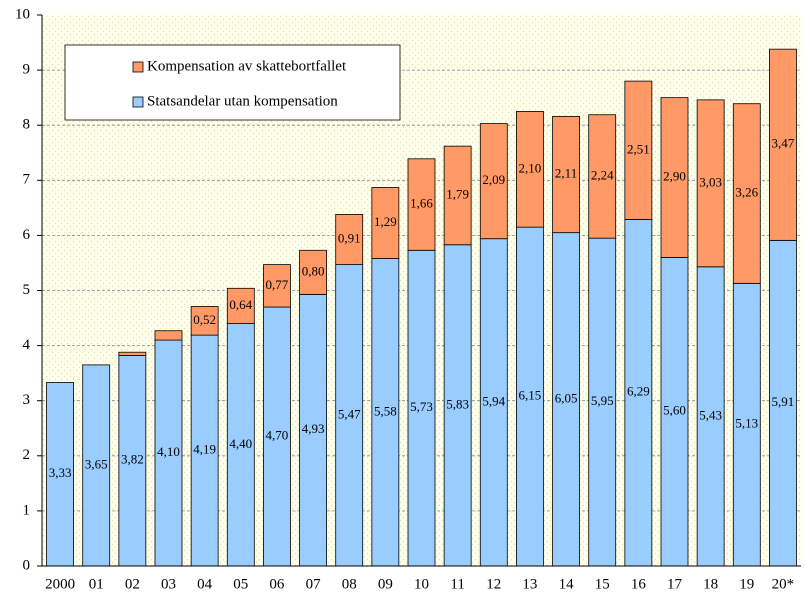  I want to click on value-label: 5,83, so click(457, 403).